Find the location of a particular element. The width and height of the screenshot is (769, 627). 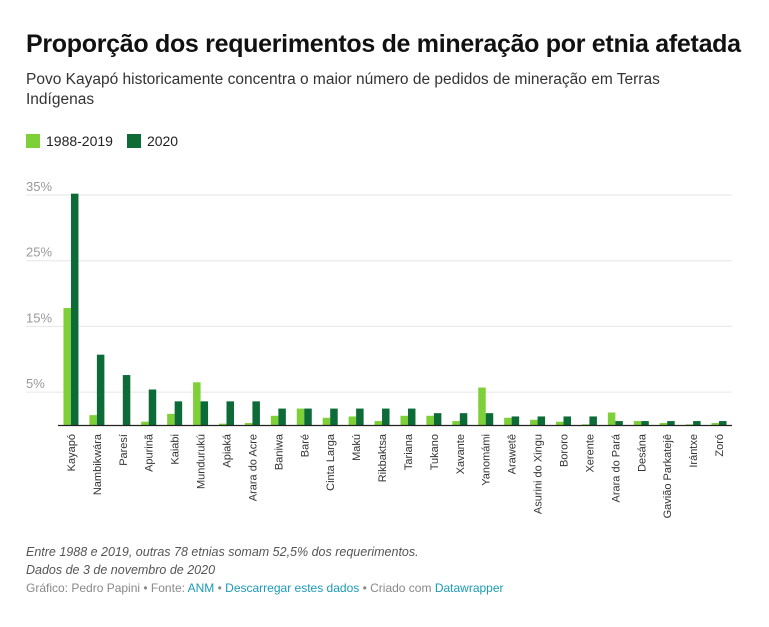

y-tick-label: 25% is located at coordinates (39, 252).